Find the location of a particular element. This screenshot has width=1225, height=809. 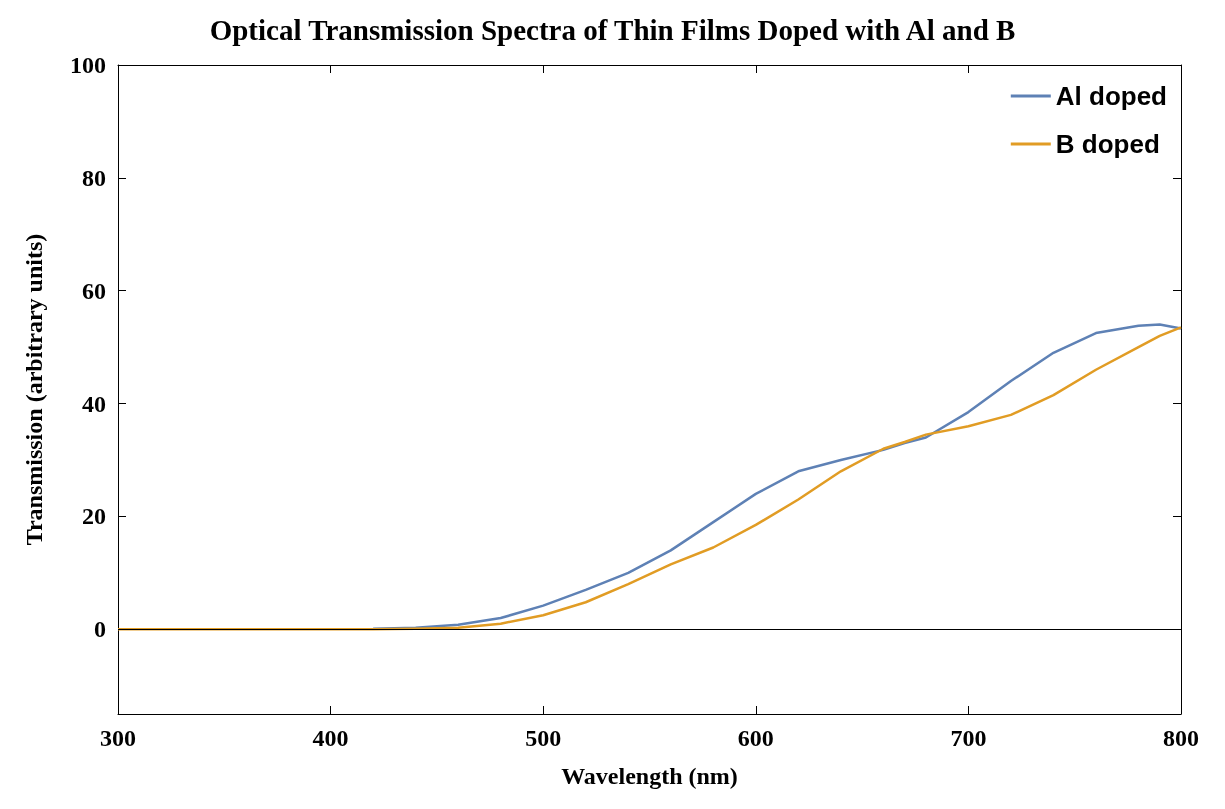

legend-label: B doped is located at coordinates (1107, 144).